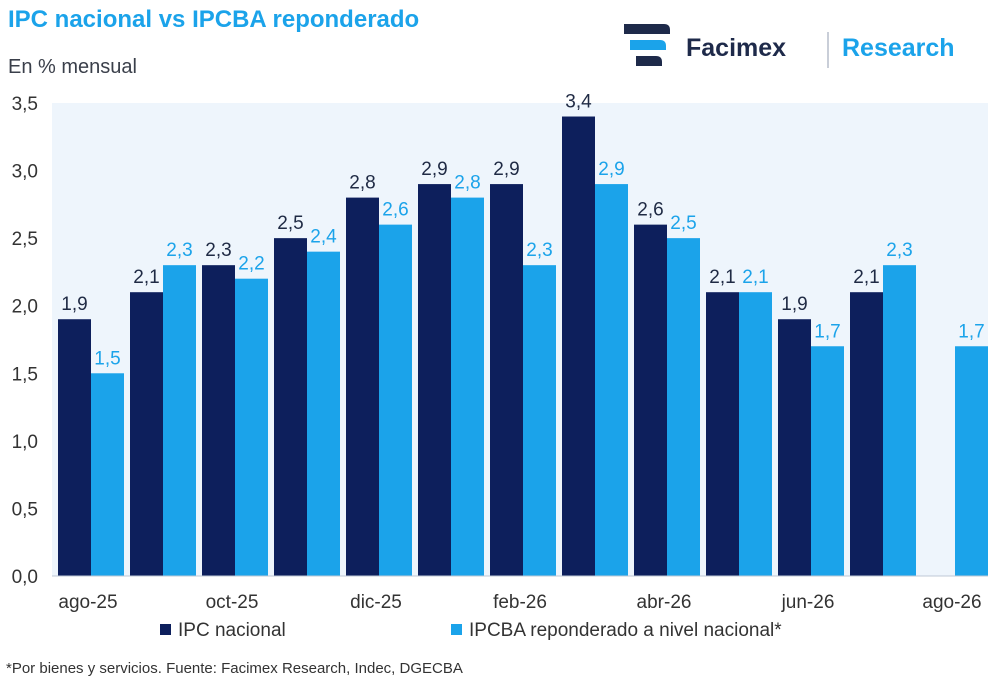  I want to click on y-tick-label: 2,5, so click(25, 239).